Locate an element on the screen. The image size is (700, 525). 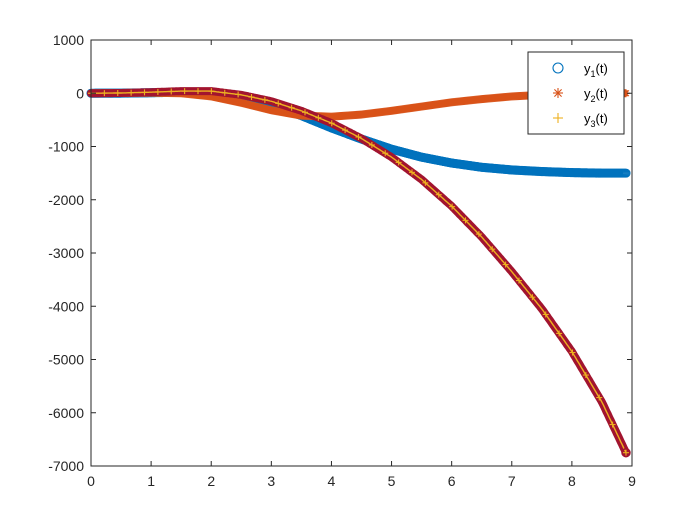
y-tick-label: -6000 is located at coordinates (66, 413).